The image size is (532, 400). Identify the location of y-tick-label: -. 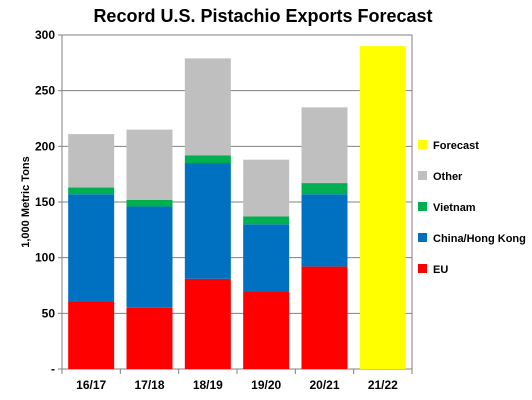
(53, 369).